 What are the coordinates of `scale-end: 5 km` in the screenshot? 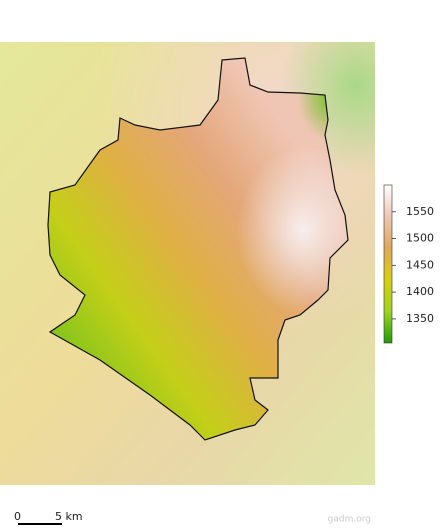 It's located at (69, 516).